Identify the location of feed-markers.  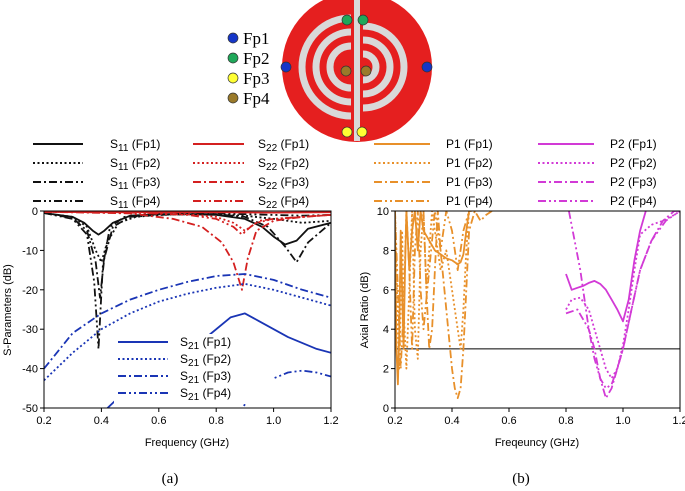
(356, 76).